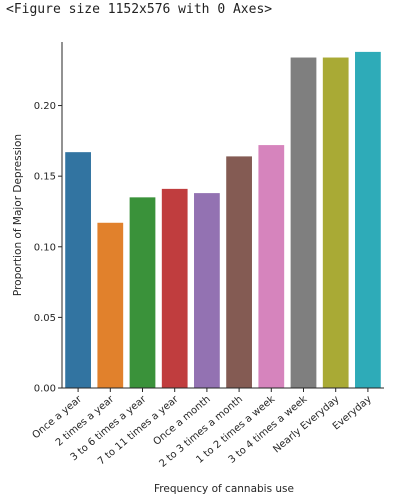 This screenshot has height=500, width=401. What do you see at coordinates (45, 177) in the screenshot?
I see `y-tick-label: 0.15` at bounding box center [45, 177].